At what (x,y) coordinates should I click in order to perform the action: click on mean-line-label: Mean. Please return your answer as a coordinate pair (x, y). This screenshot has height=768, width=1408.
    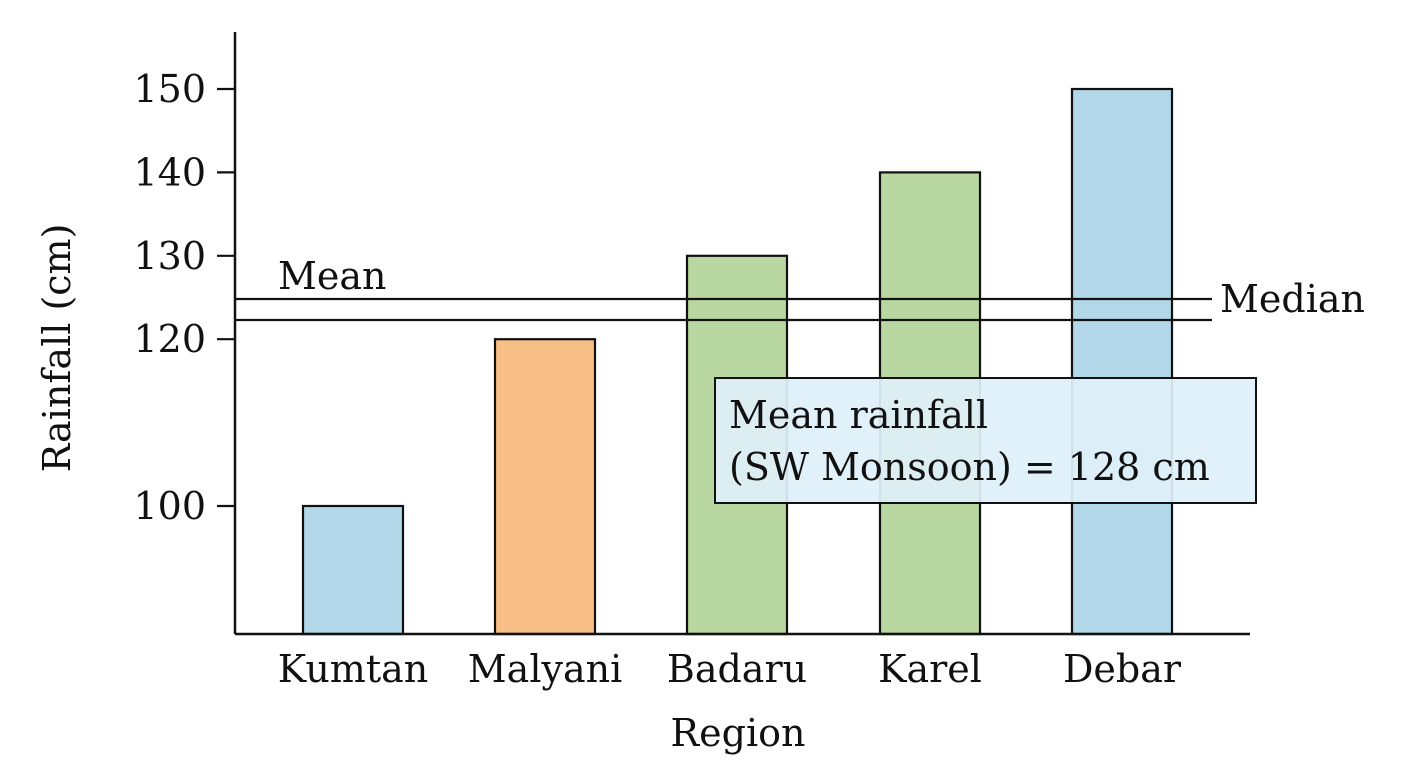
    Looking at the image, I should click on (332, 276).